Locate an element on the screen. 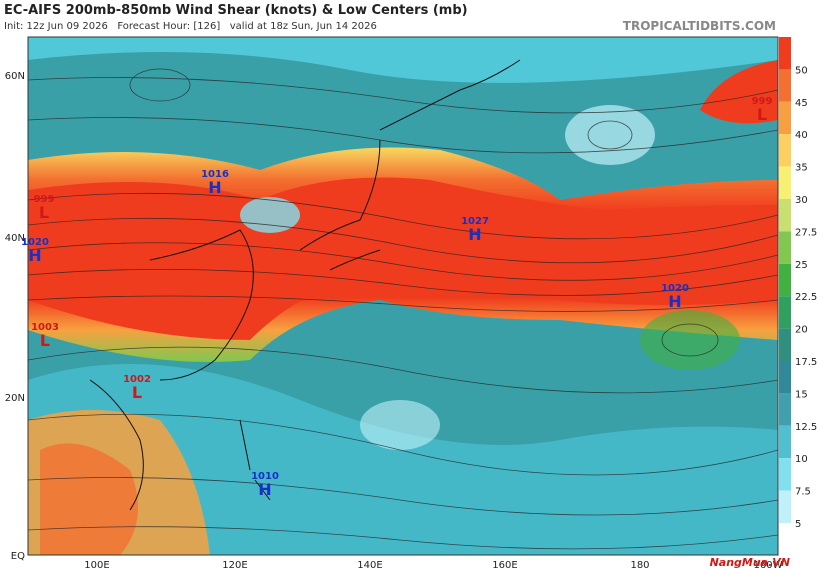 This screenshot has height=573, width=819. center-pressure: 1016 is located at coordinates (215, 174).